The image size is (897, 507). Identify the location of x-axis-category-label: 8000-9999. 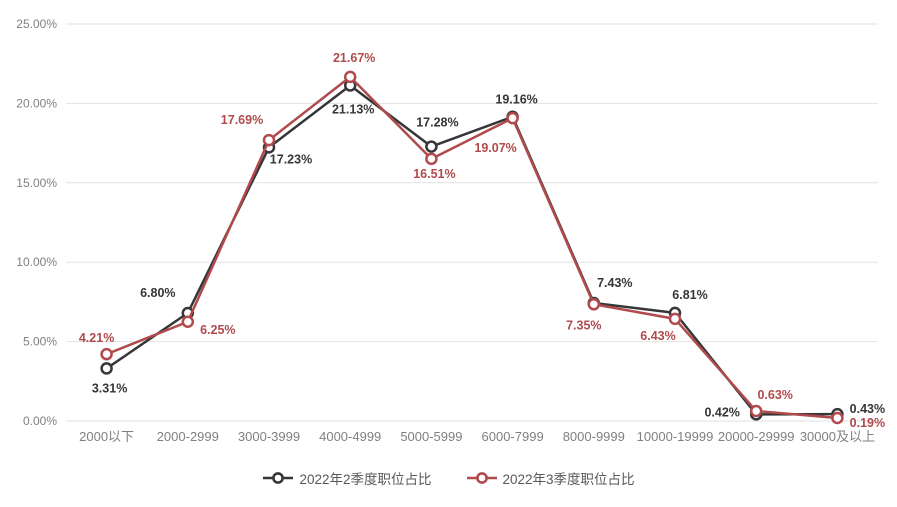
(594, 436).